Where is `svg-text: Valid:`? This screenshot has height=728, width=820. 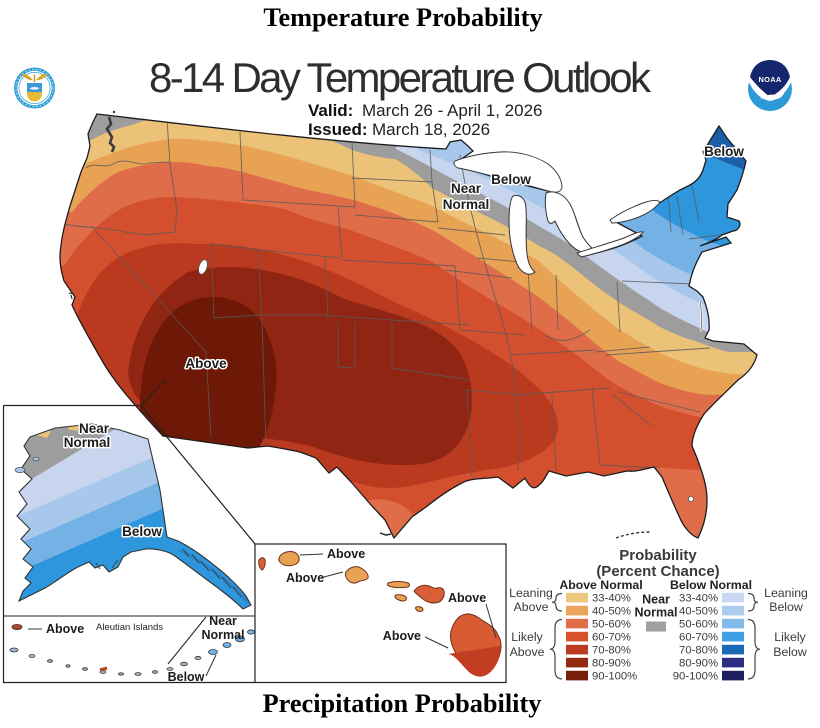 svg-text: Valid: is located at coordinates (330, 110).